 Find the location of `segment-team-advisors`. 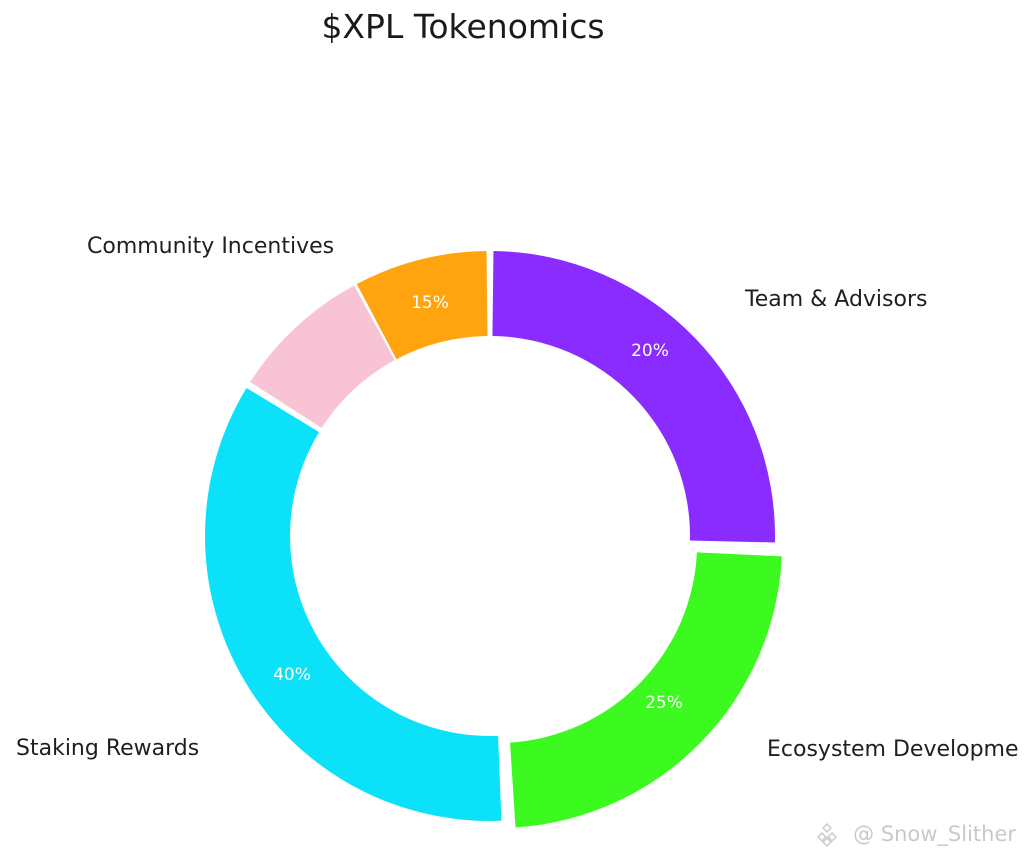

segment-team-advisors is located at coordinates (634, 397).